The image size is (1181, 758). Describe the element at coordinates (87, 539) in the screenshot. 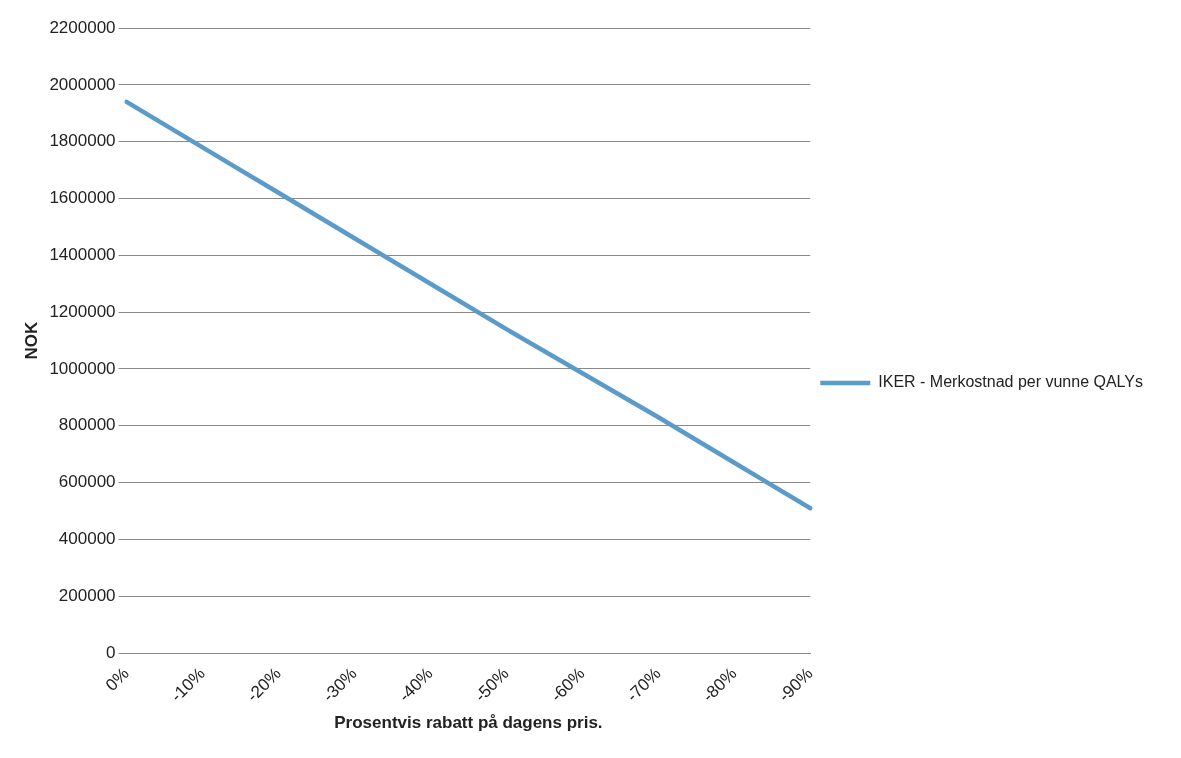

I see `y-tick-label: 400000` at that location.